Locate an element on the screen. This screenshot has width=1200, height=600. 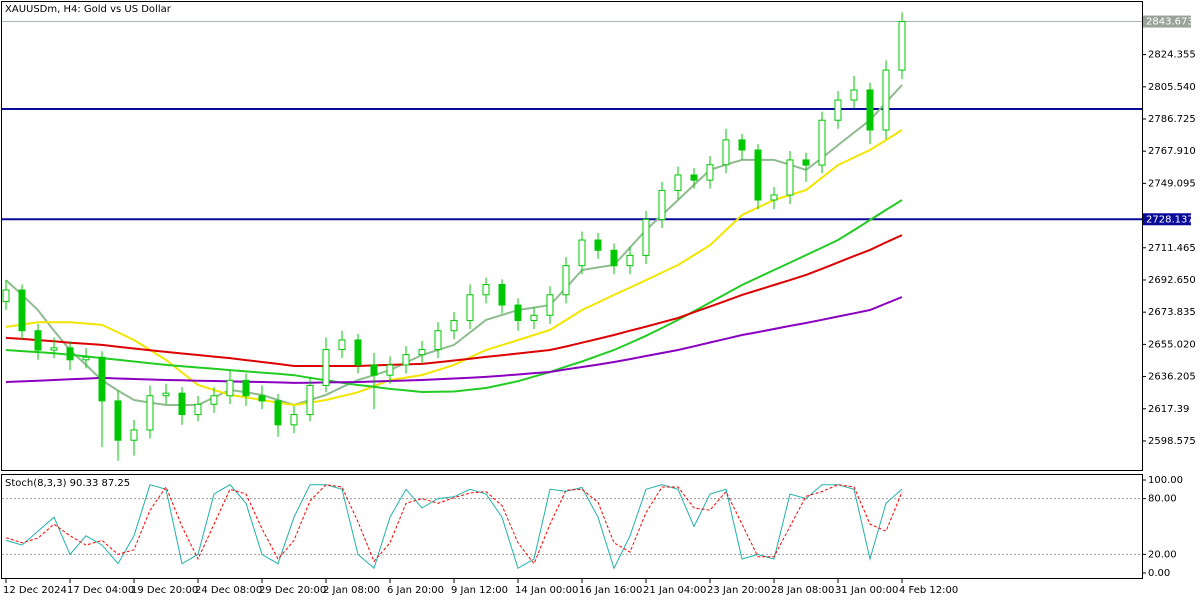
x-tick-label: 14 Jan 00:00 is located at coordinates (546, 590).